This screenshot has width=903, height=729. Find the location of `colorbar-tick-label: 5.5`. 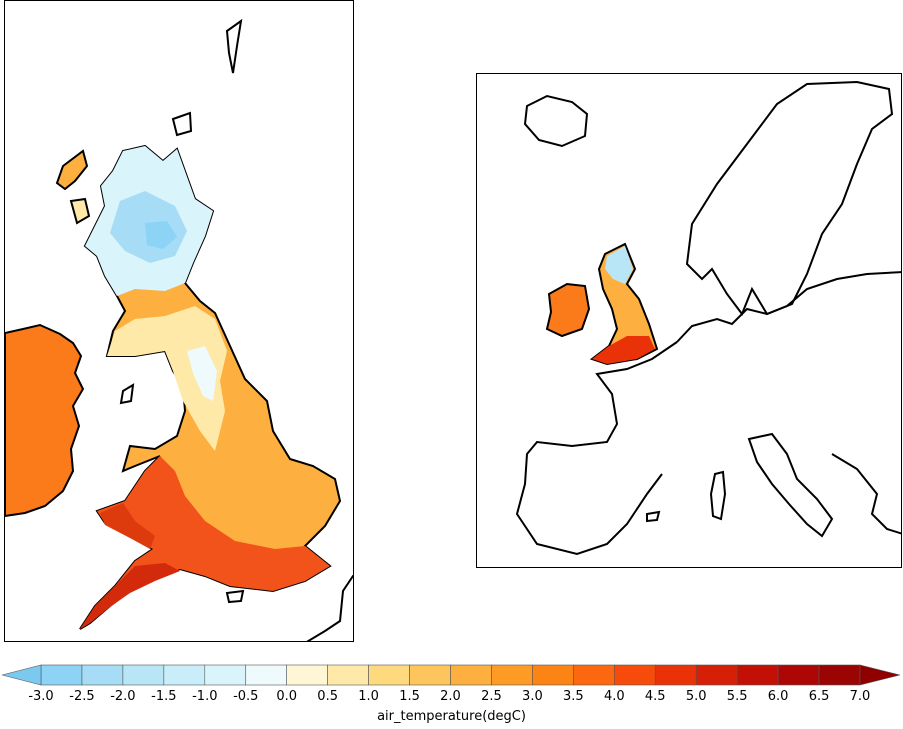

colorbar-tick-label: 5.5 is located at coordinates (737, 696).